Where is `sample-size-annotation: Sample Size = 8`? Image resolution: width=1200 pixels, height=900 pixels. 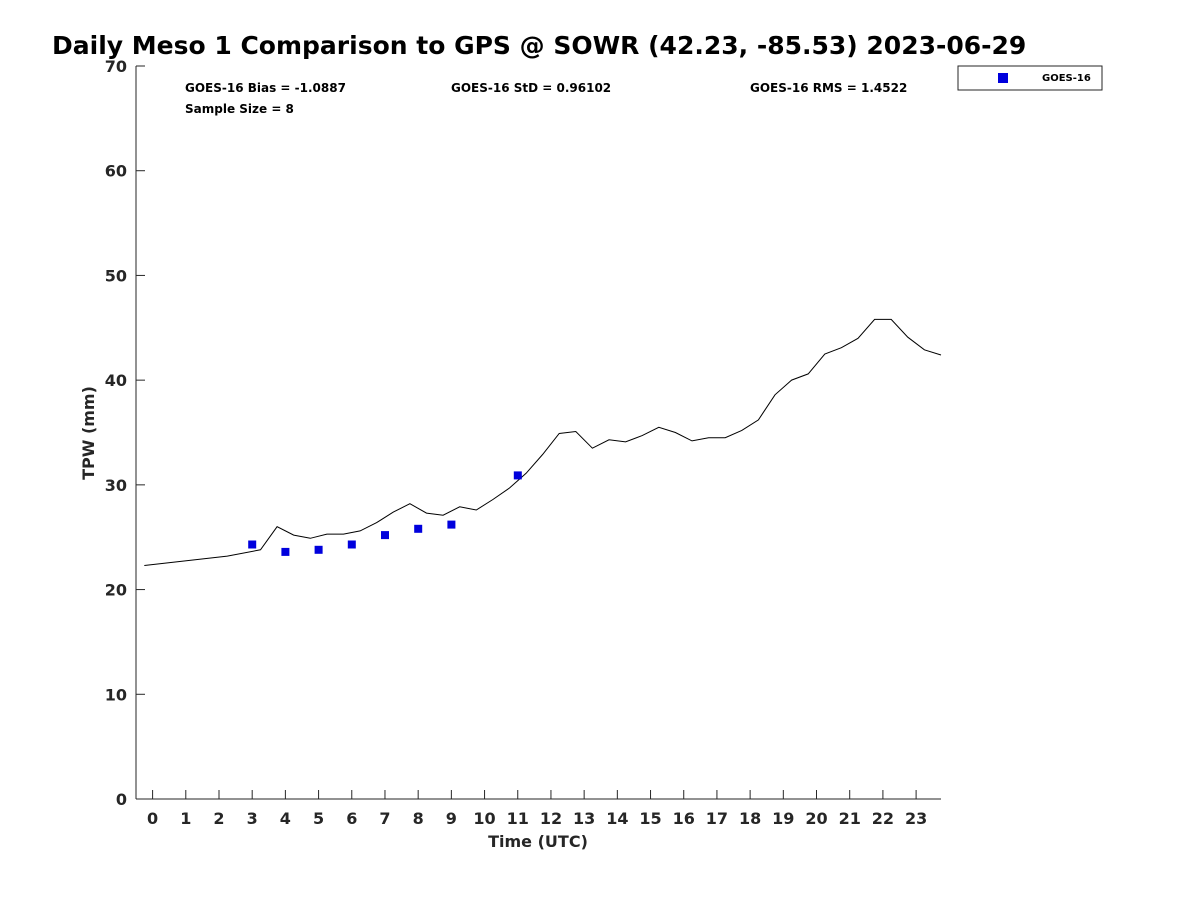
sample-size-annotation: Sample Size = 8 is located at coordinates (239, 109).